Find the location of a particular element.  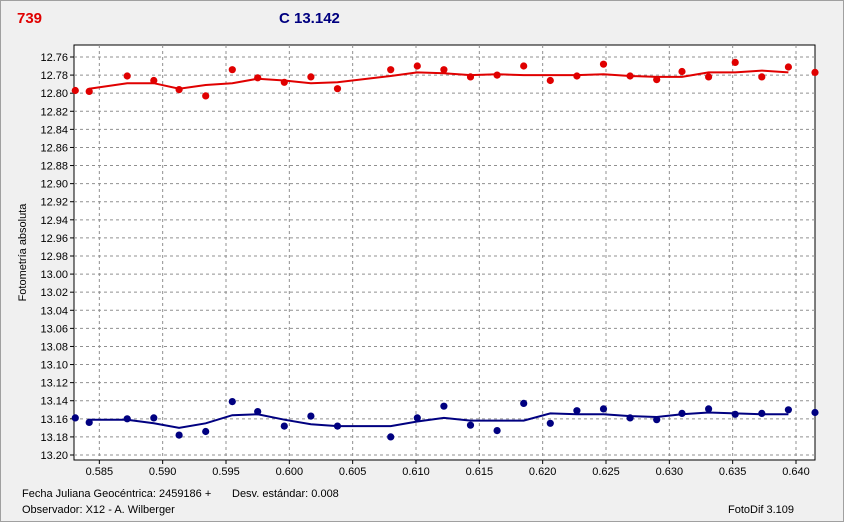

y-tick-label: 12.80 is located at coordinates (54, 94).